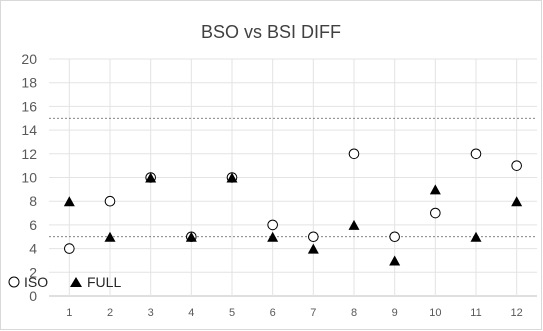 This screenshot has width=543, height=331. Describe the element at coordinates (395, 313) in the screenshot. I see `x-tick-label: 9` at that location.